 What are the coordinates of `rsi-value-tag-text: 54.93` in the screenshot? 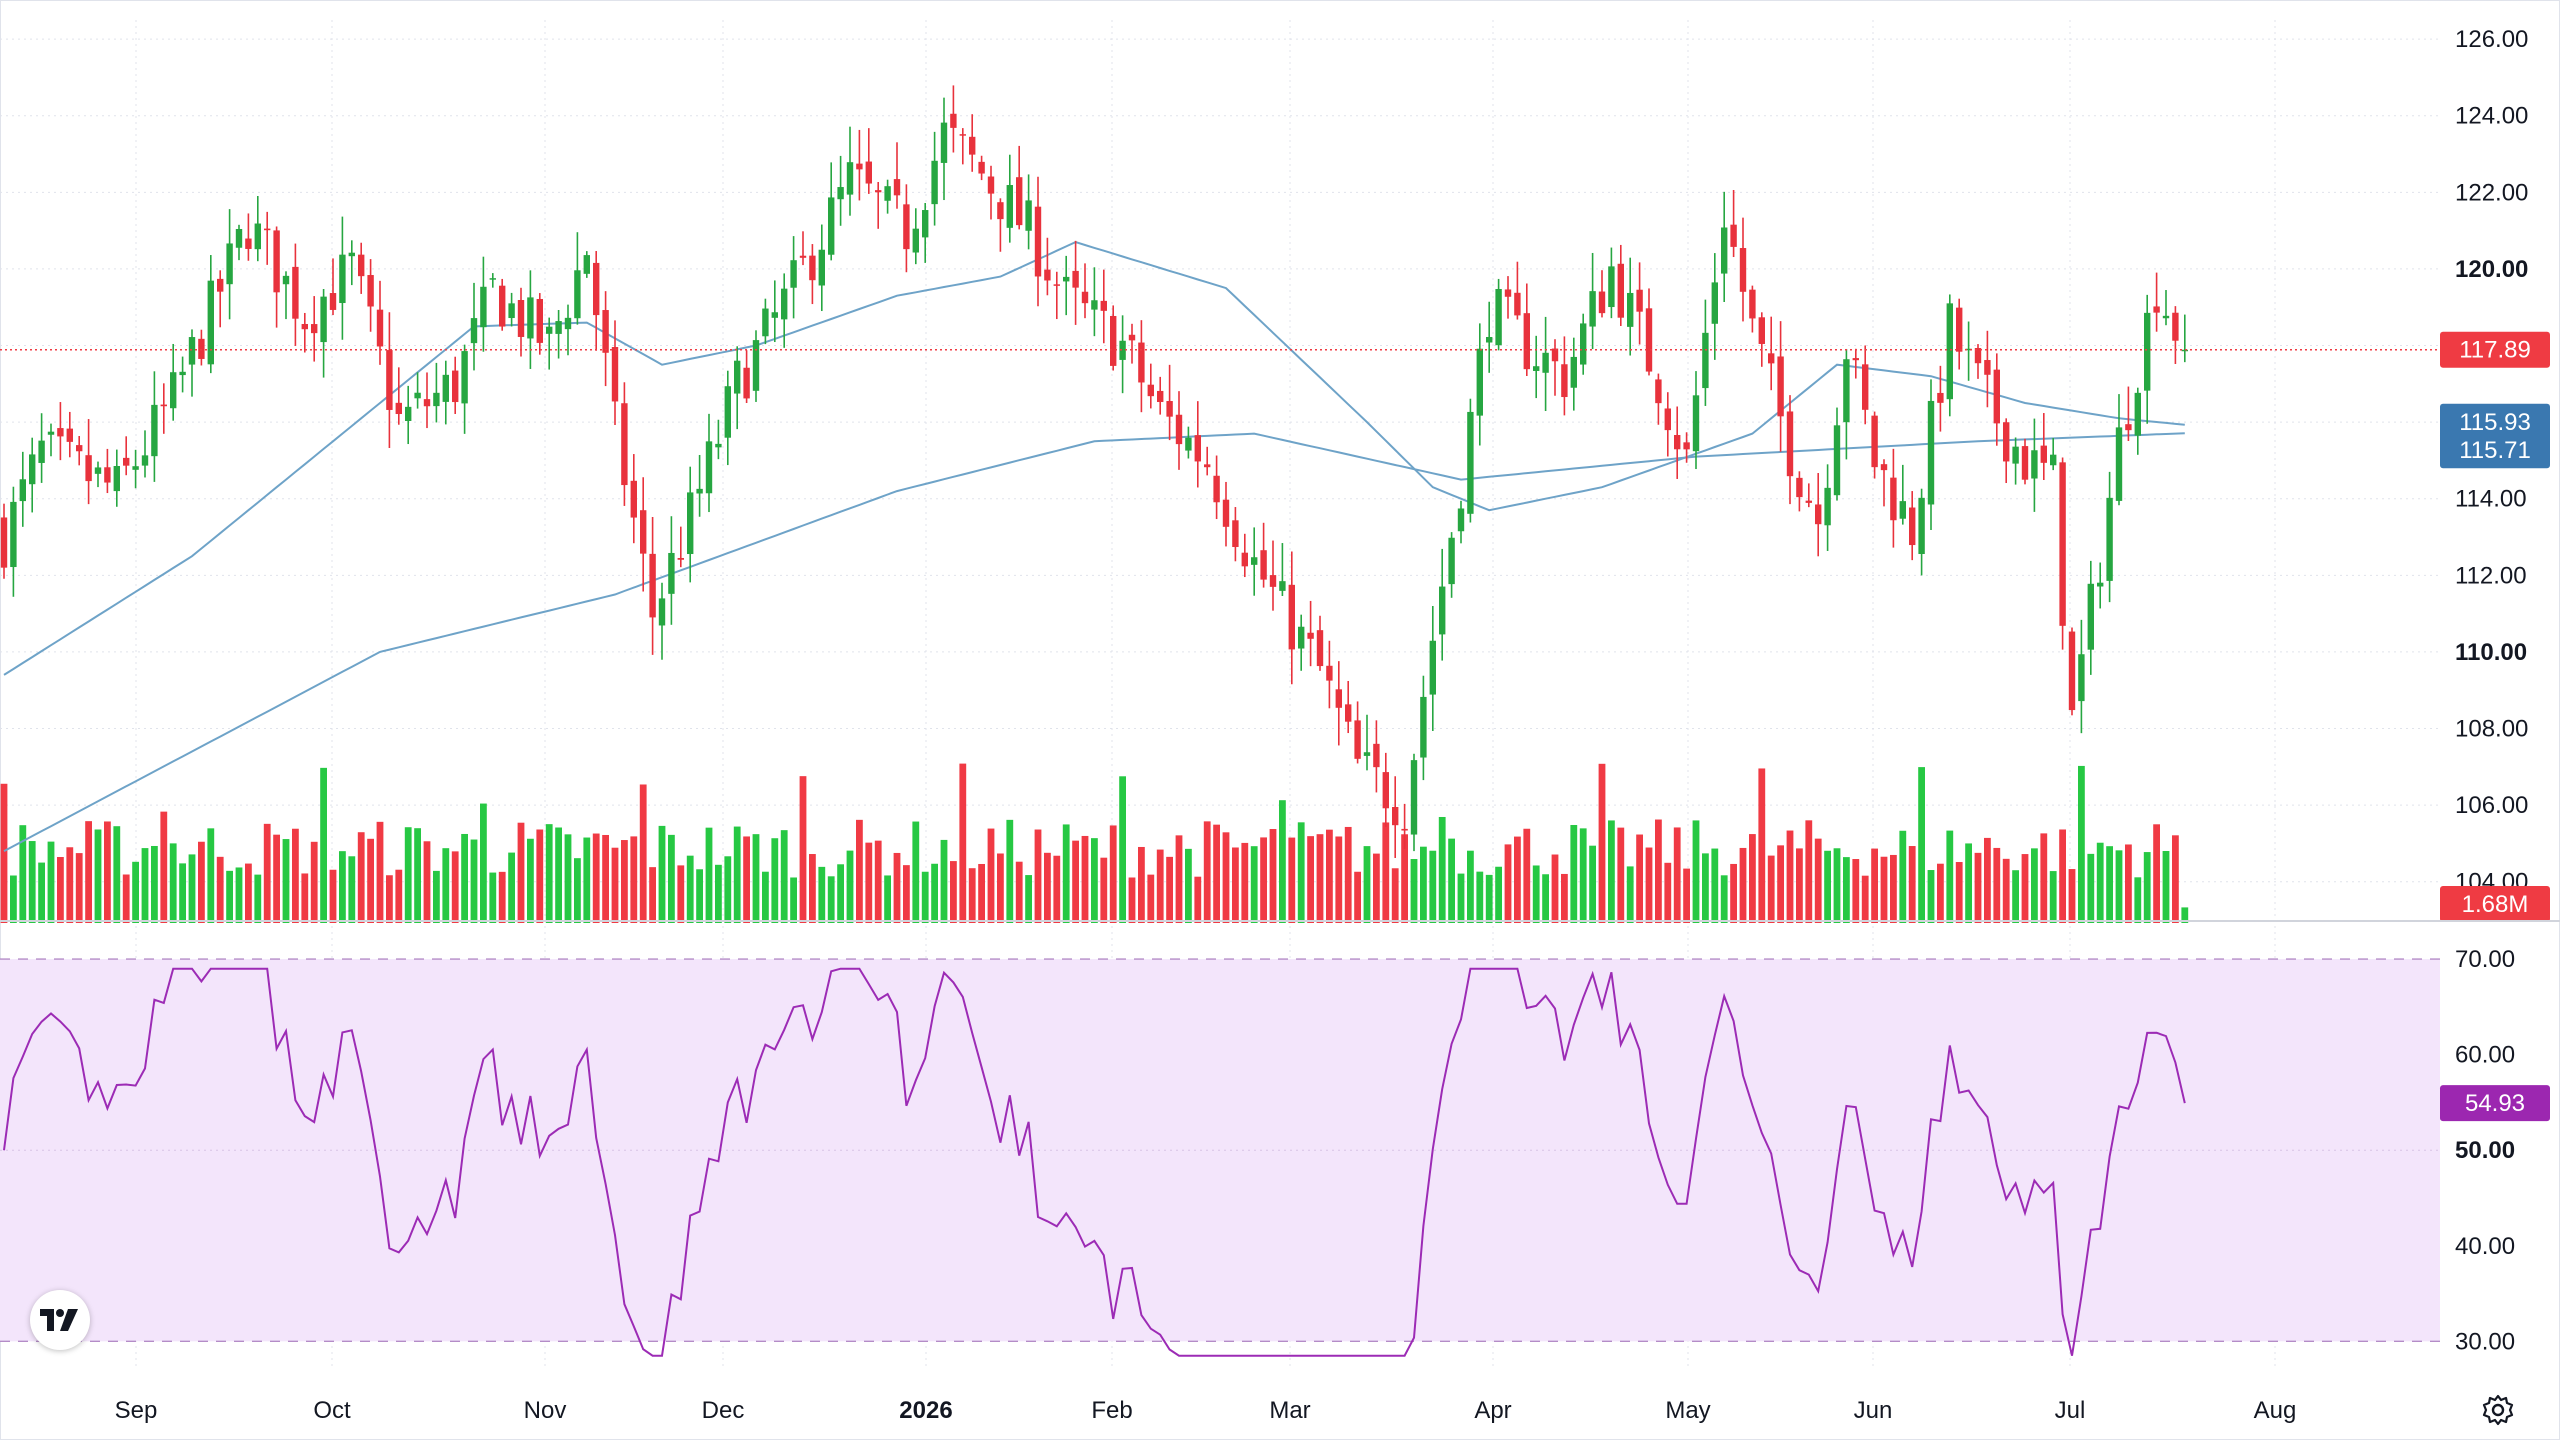 It's located at (2495, 1103).